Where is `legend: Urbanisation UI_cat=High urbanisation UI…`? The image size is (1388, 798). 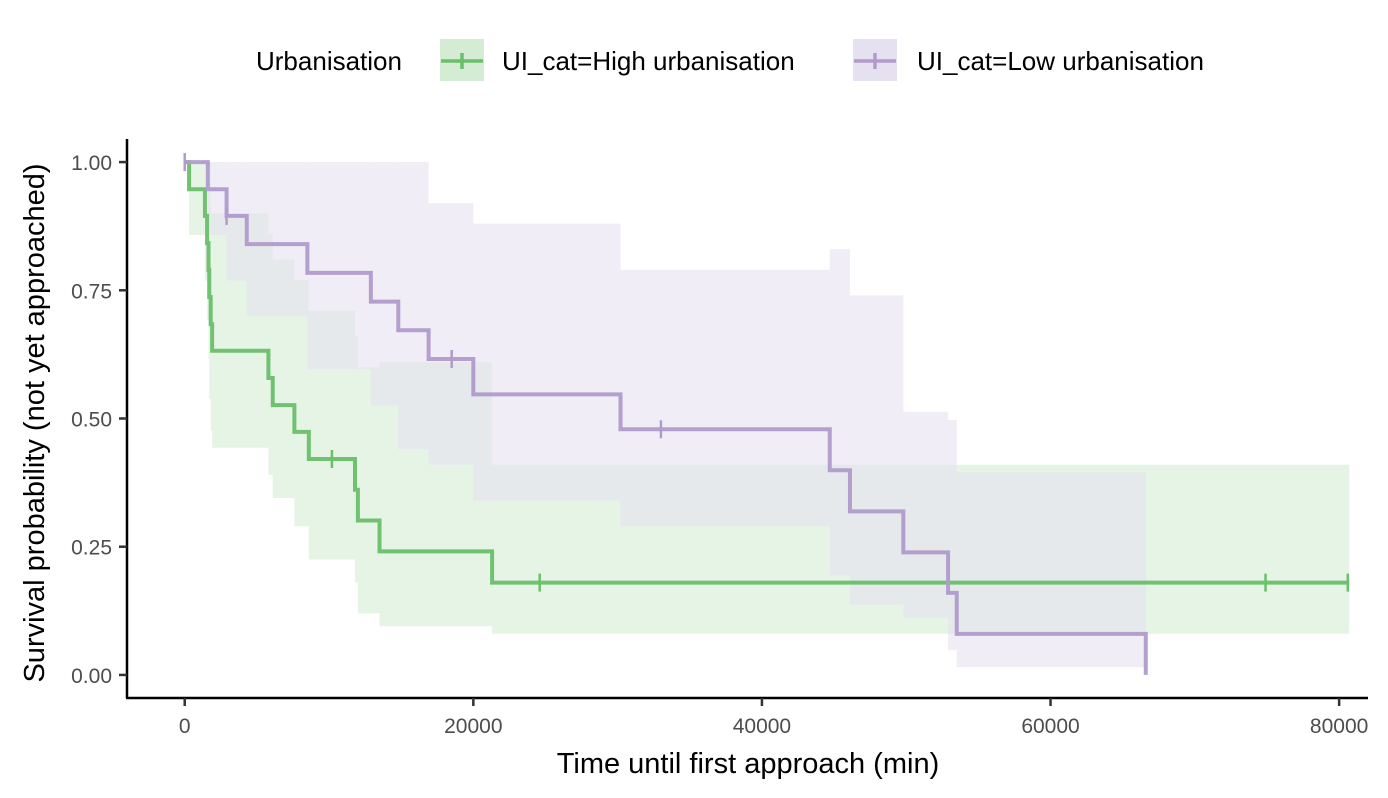 legend: Urbanisation UI_cat=High urbanisation UI… is located at coordinates (730, 60).